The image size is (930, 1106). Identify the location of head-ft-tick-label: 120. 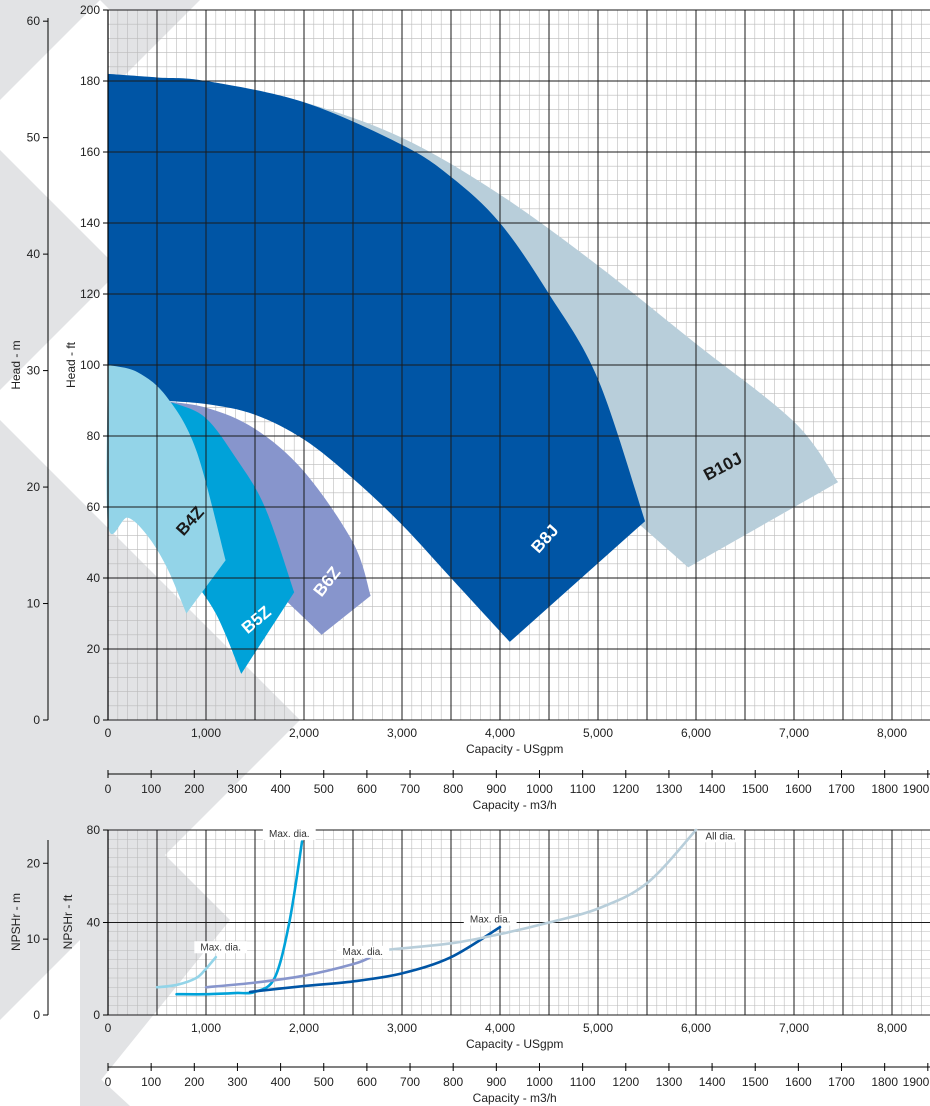
(90, 294).